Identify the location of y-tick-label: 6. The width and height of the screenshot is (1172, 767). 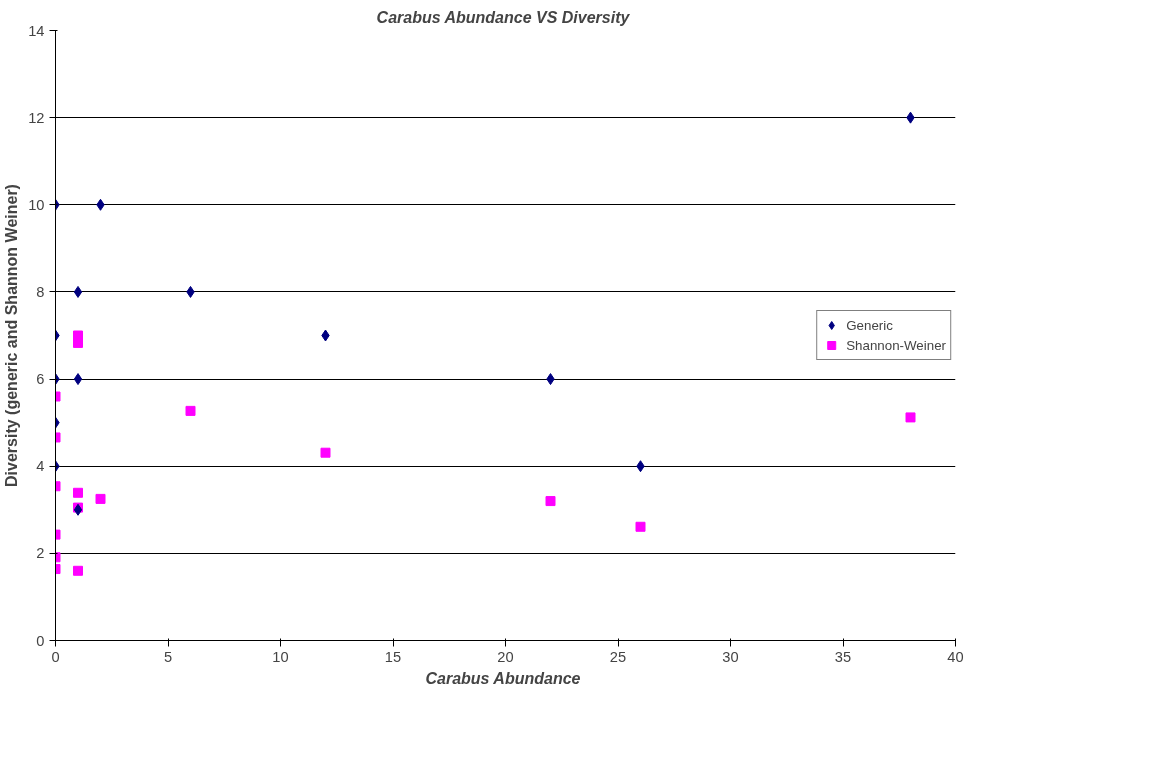
(40, 379).